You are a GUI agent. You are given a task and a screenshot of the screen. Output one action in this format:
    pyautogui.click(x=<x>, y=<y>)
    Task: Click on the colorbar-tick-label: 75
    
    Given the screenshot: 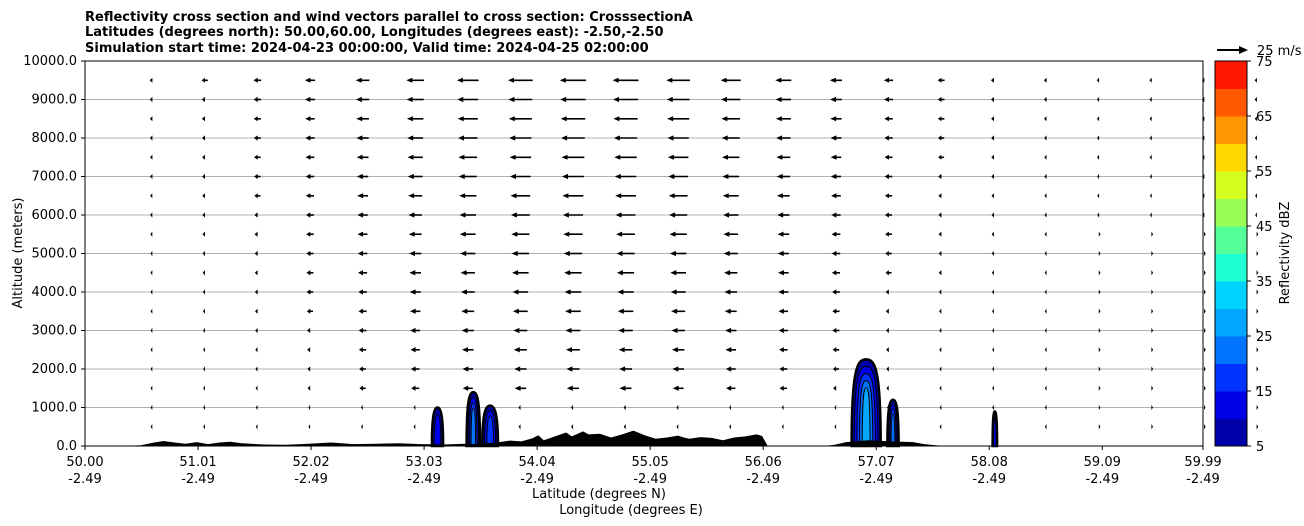 What is the action you would take?
    pyautogui.click(x=1264, y=62)
    